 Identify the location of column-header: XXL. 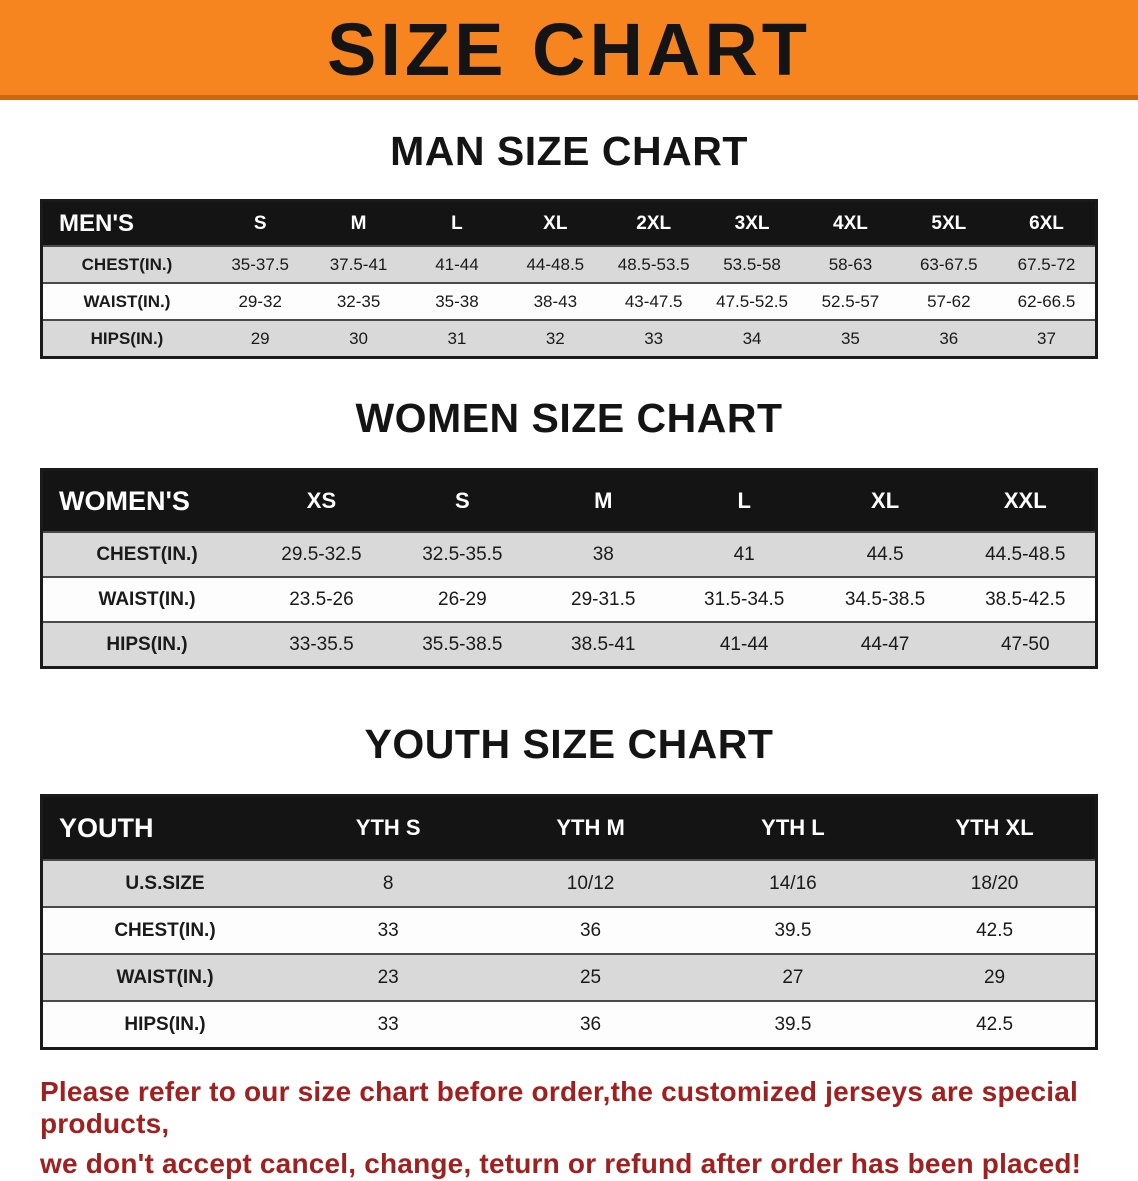
(1026, 500).